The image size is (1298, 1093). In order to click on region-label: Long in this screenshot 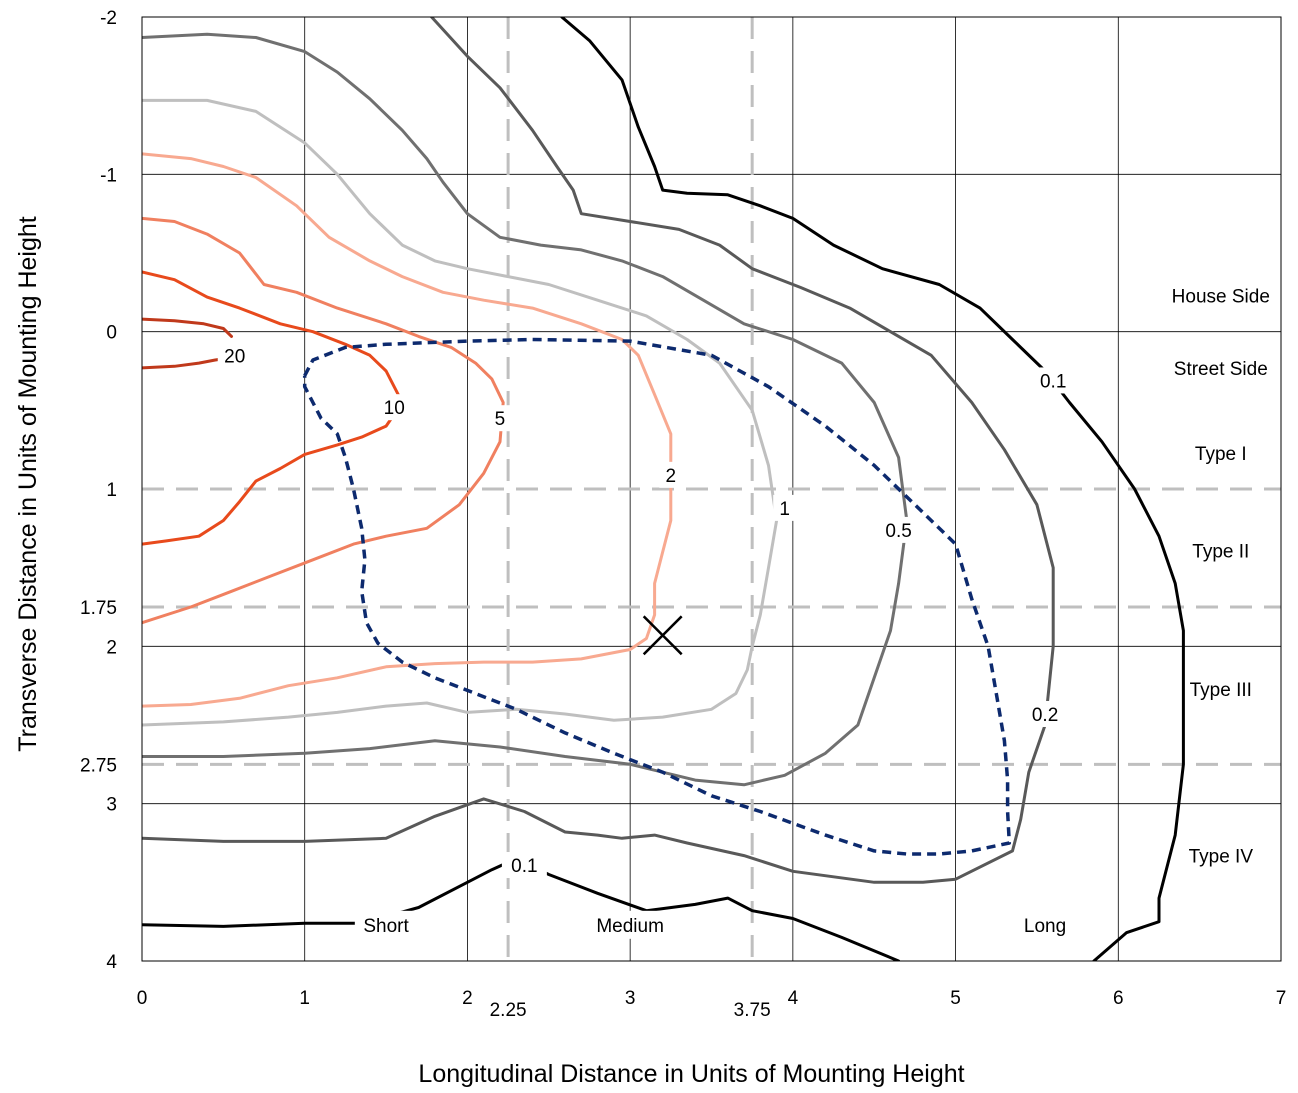, I will do `click(1045, 926)`.